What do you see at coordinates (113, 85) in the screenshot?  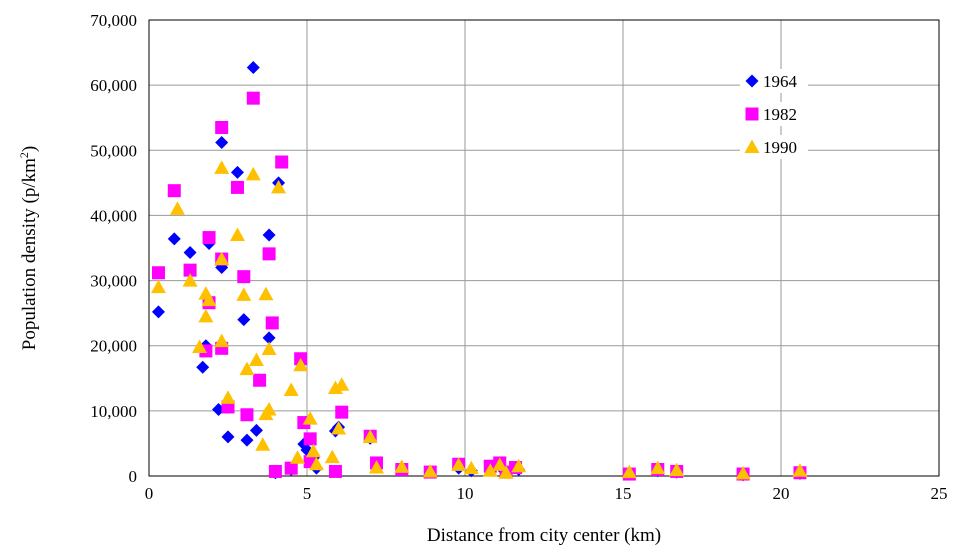 I see `y-tick-label: 60,000` at bounding box center [113, 85].